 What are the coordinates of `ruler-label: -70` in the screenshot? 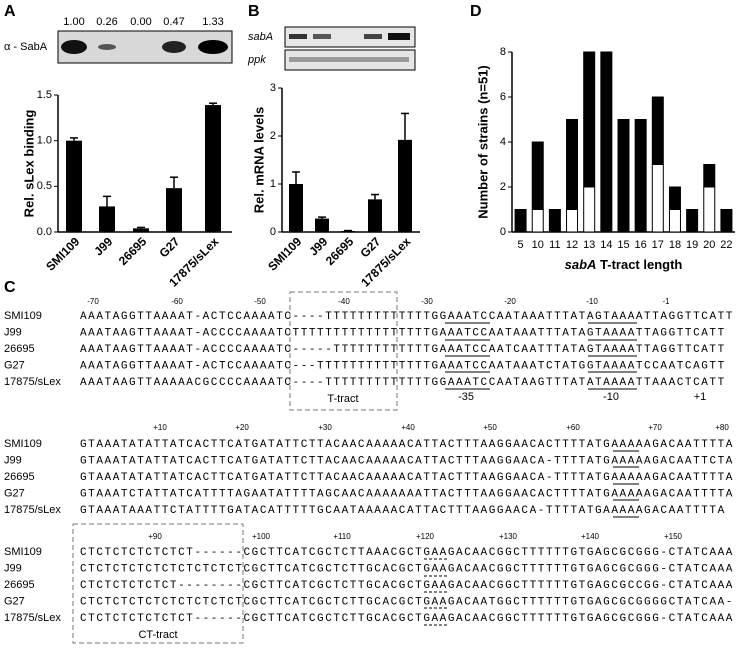 It's located at (93, 301).